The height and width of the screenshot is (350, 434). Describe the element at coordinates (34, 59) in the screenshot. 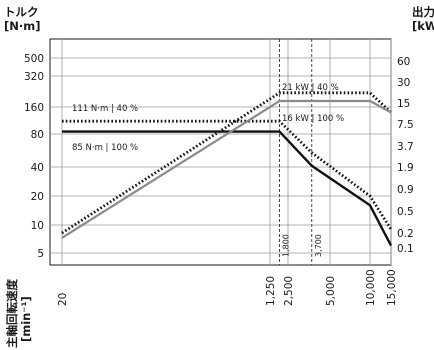

I see `y-left-tick-label: 500` at that location.